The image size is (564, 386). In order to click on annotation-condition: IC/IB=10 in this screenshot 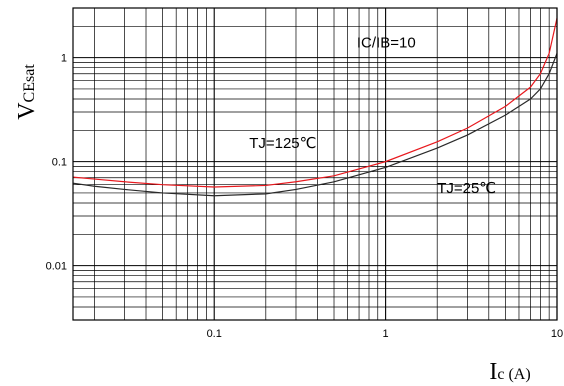, I will do `click(386, 43)`.